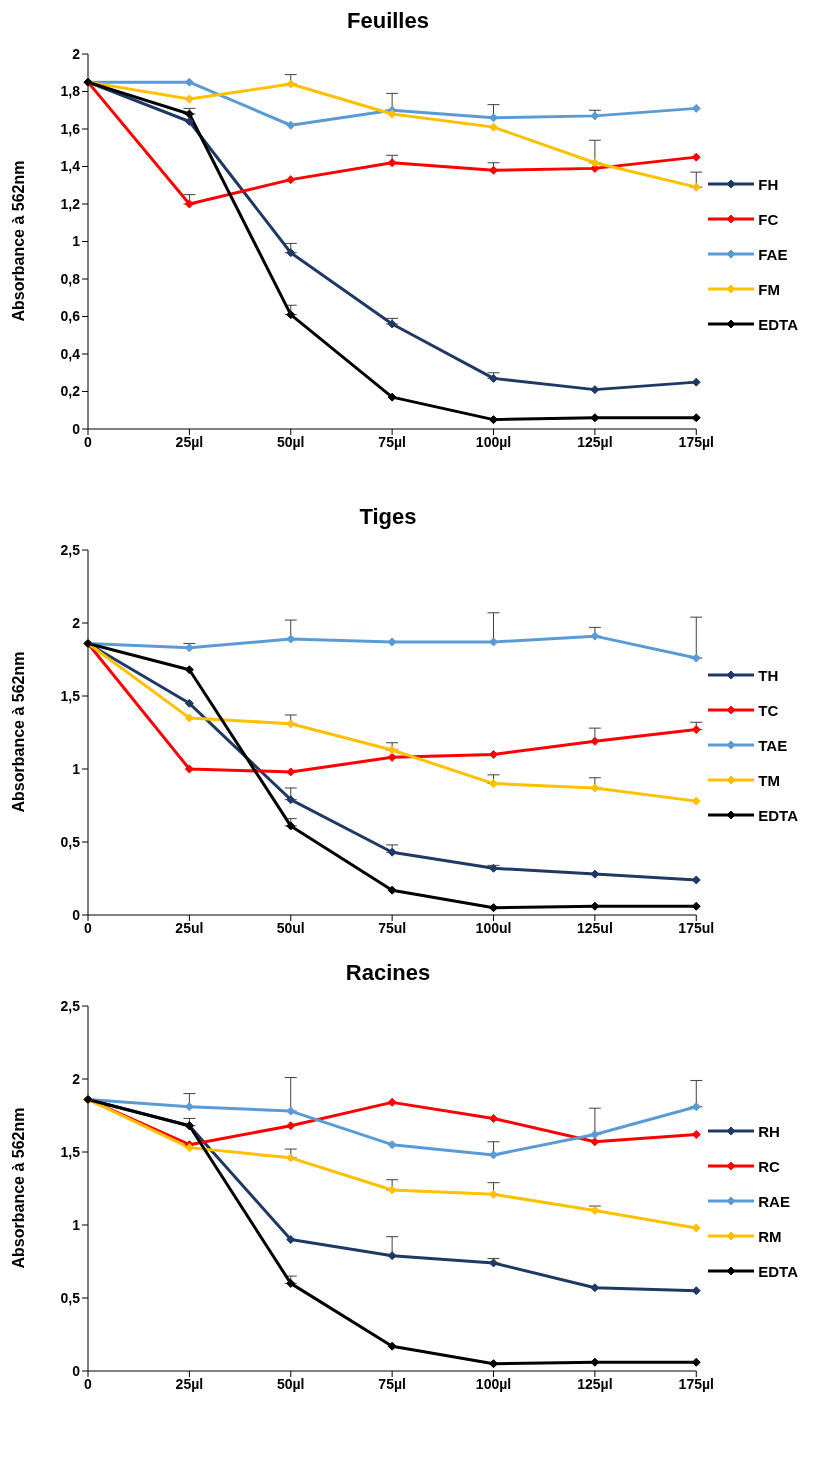 The image size is (816, 1470). What do you see at coordinates (769, 1131) in the screenshot?
I see `legend-label: RH` at bounding box center [769, 1131].